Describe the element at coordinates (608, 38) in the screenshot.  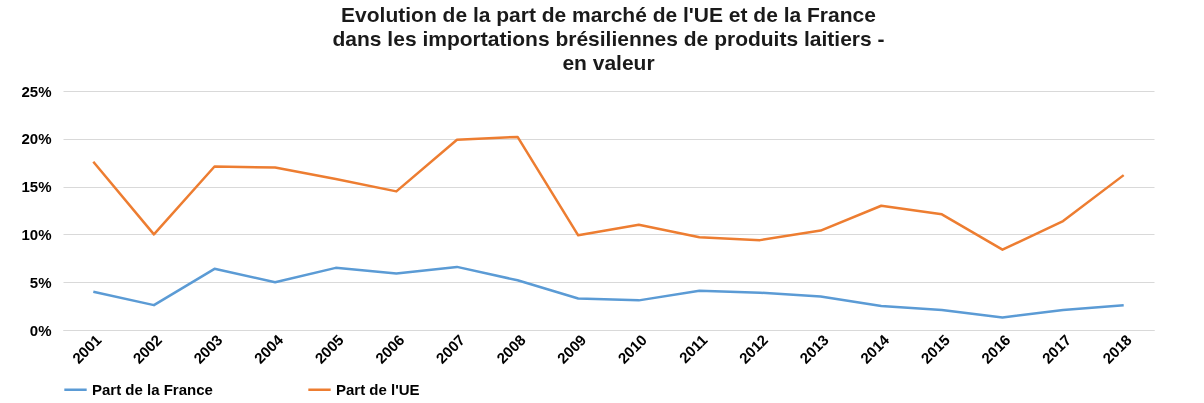
I see `chart-title: Evolution de la part de marché de l'UE et de la France dans les importations brésiliennes de produits laitiers - en valeur` at that location.